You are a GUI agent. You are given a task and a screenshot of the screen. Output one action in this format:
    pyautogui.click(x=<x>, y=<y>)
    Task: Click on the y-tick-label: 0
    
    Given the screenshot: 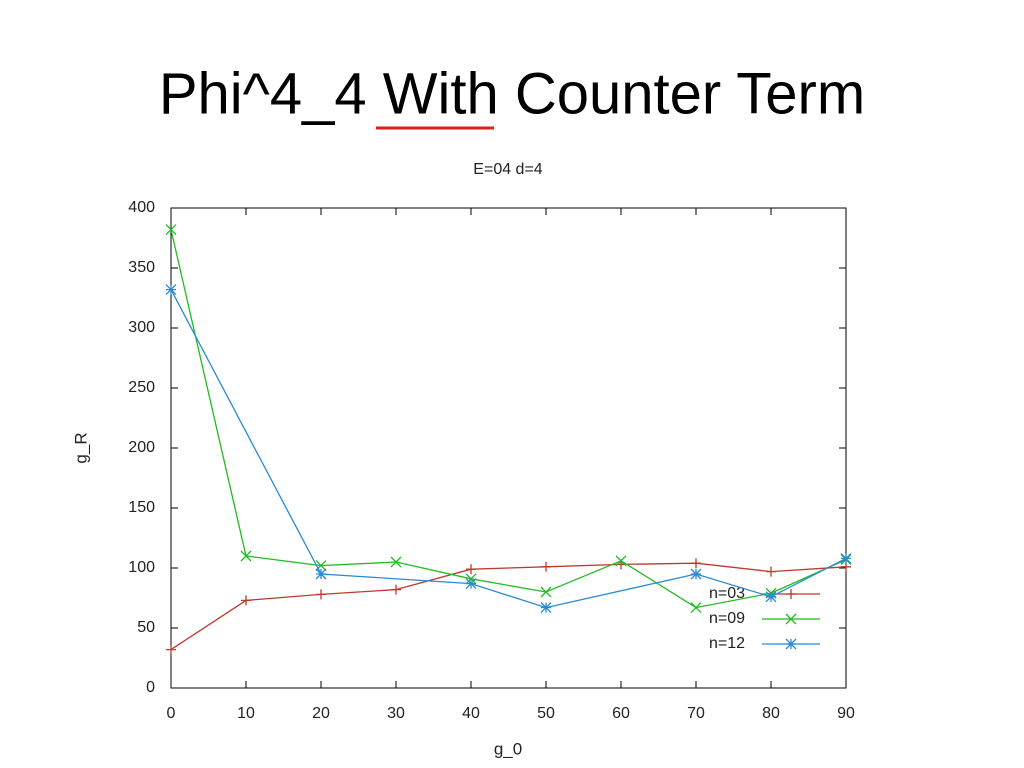 What is the action you would take?
    pyautogui.click(x=150, y=687)
    